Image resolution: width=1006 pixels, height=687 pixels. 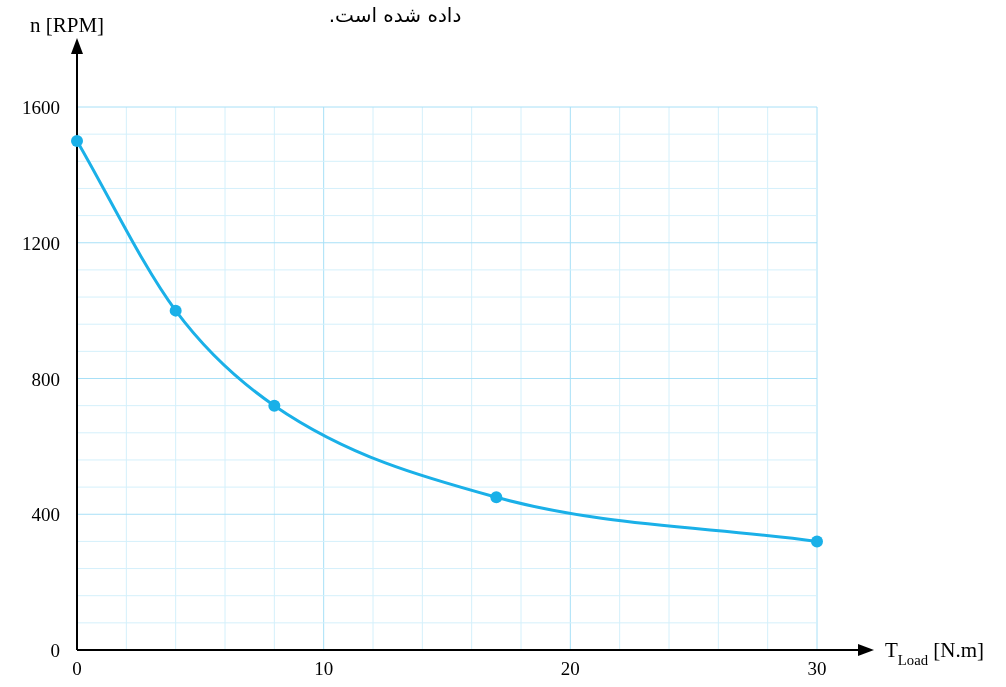 I want to click on y-tick-label: 0, so click(x=55, y=650).